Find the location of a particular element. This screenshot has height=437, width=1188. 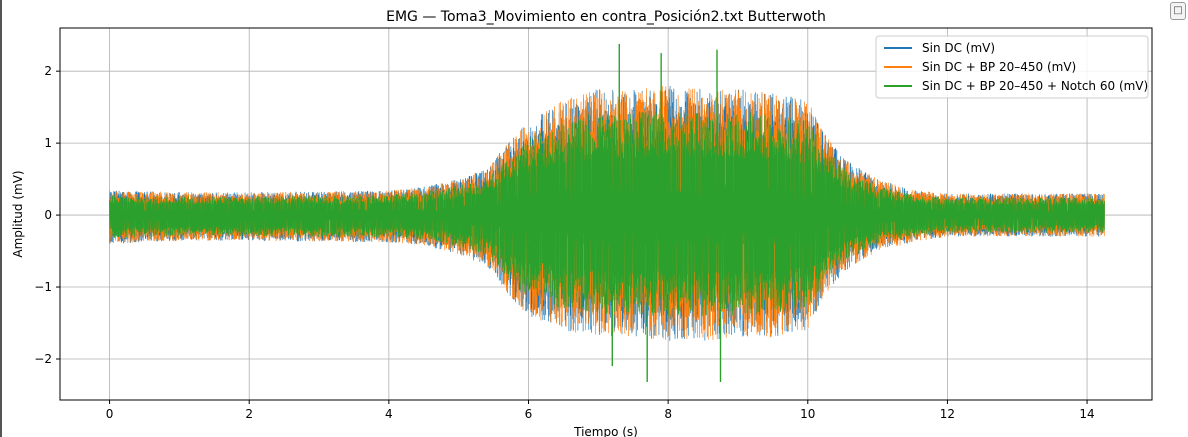

legend-box is located at coordinates (1012, 67).